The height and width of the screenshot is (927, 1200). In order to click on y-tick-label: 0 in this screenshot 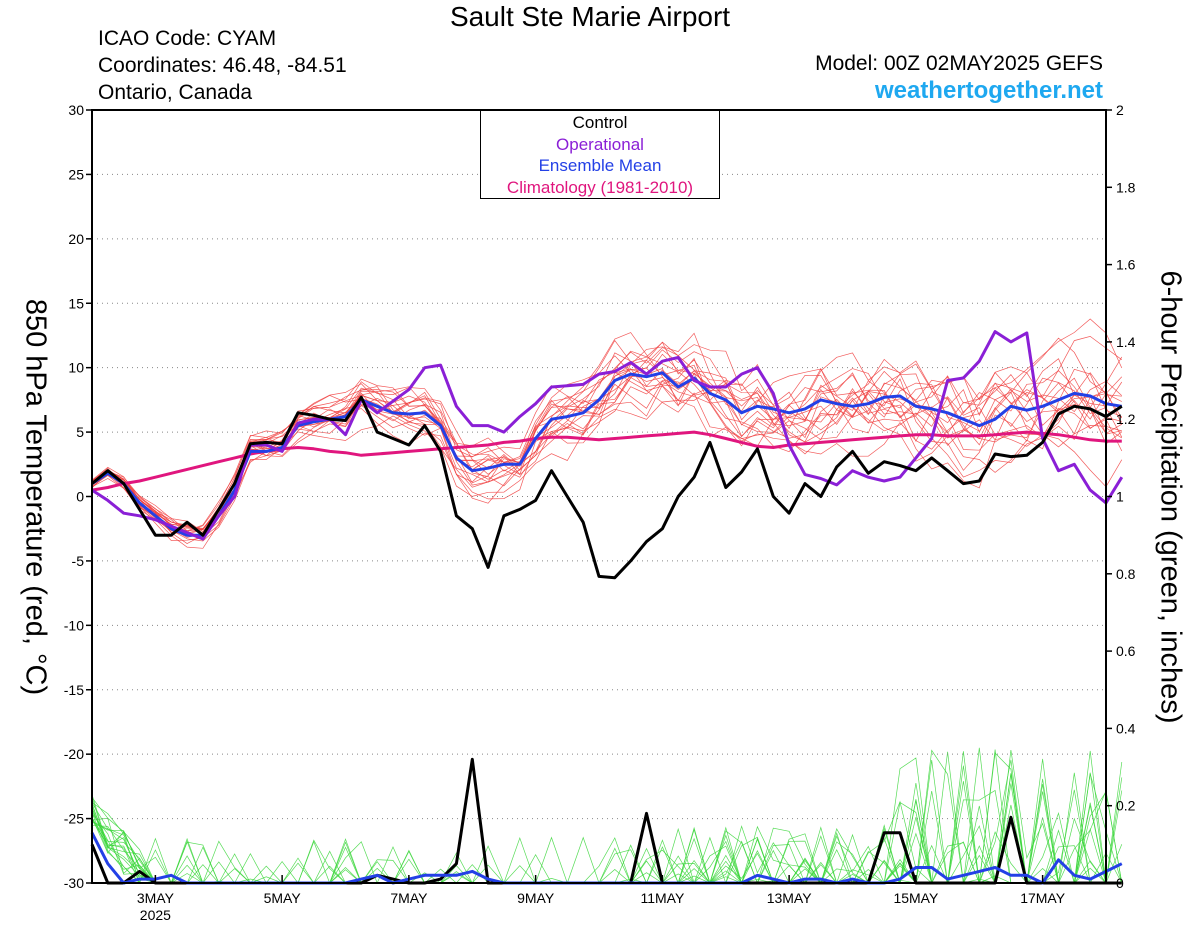, I will do `click(80, 497)`.